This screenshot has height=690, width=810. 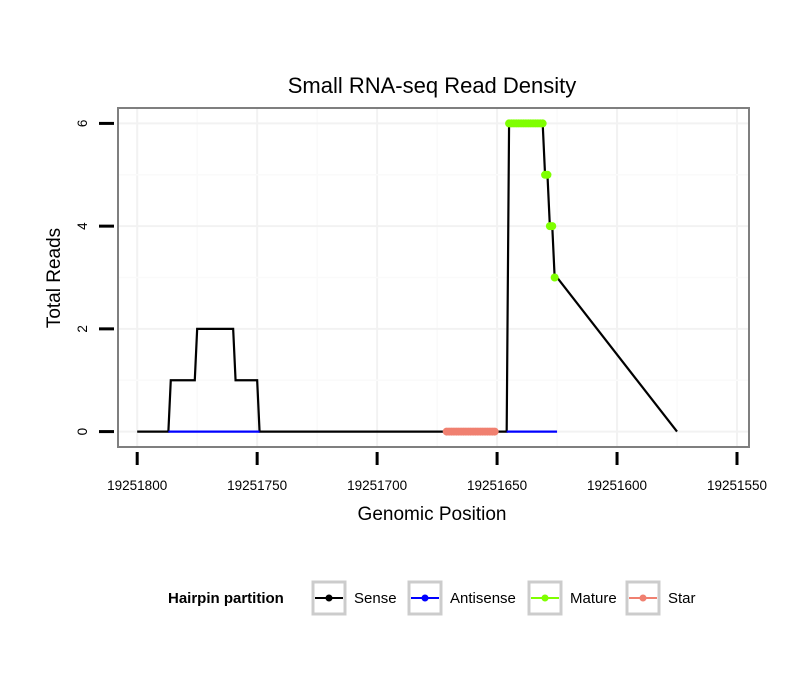 I want to click on y-tick-label: 4, so click(x=82, y=226).